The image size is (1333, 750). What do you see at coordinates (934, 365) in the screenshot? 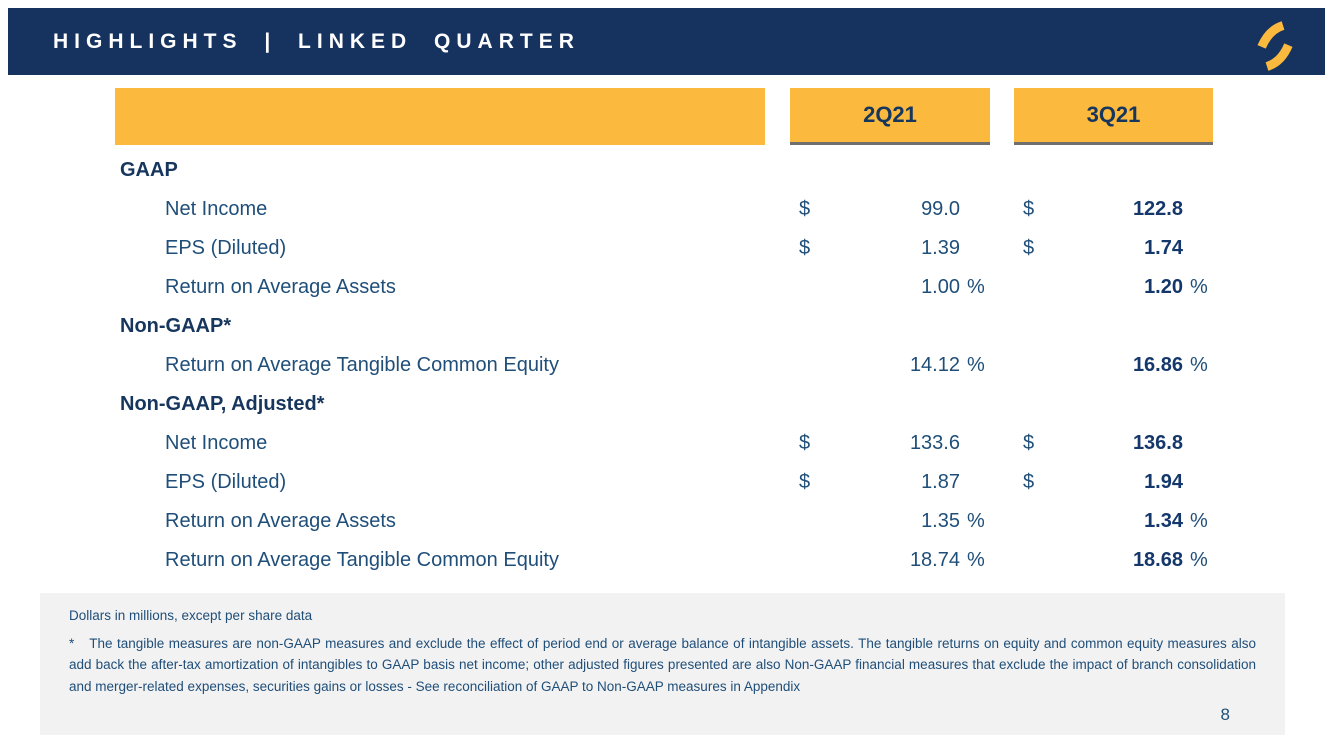
I see `value: 14.12` at bounding box center [934, 365].